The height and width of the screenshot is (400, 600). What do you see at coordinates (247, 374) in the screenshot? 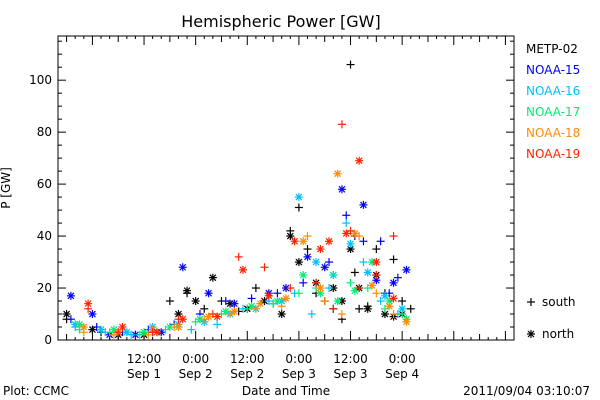
I see `x-tick-date-label: Sep 2` at bounding box center [247, 374].